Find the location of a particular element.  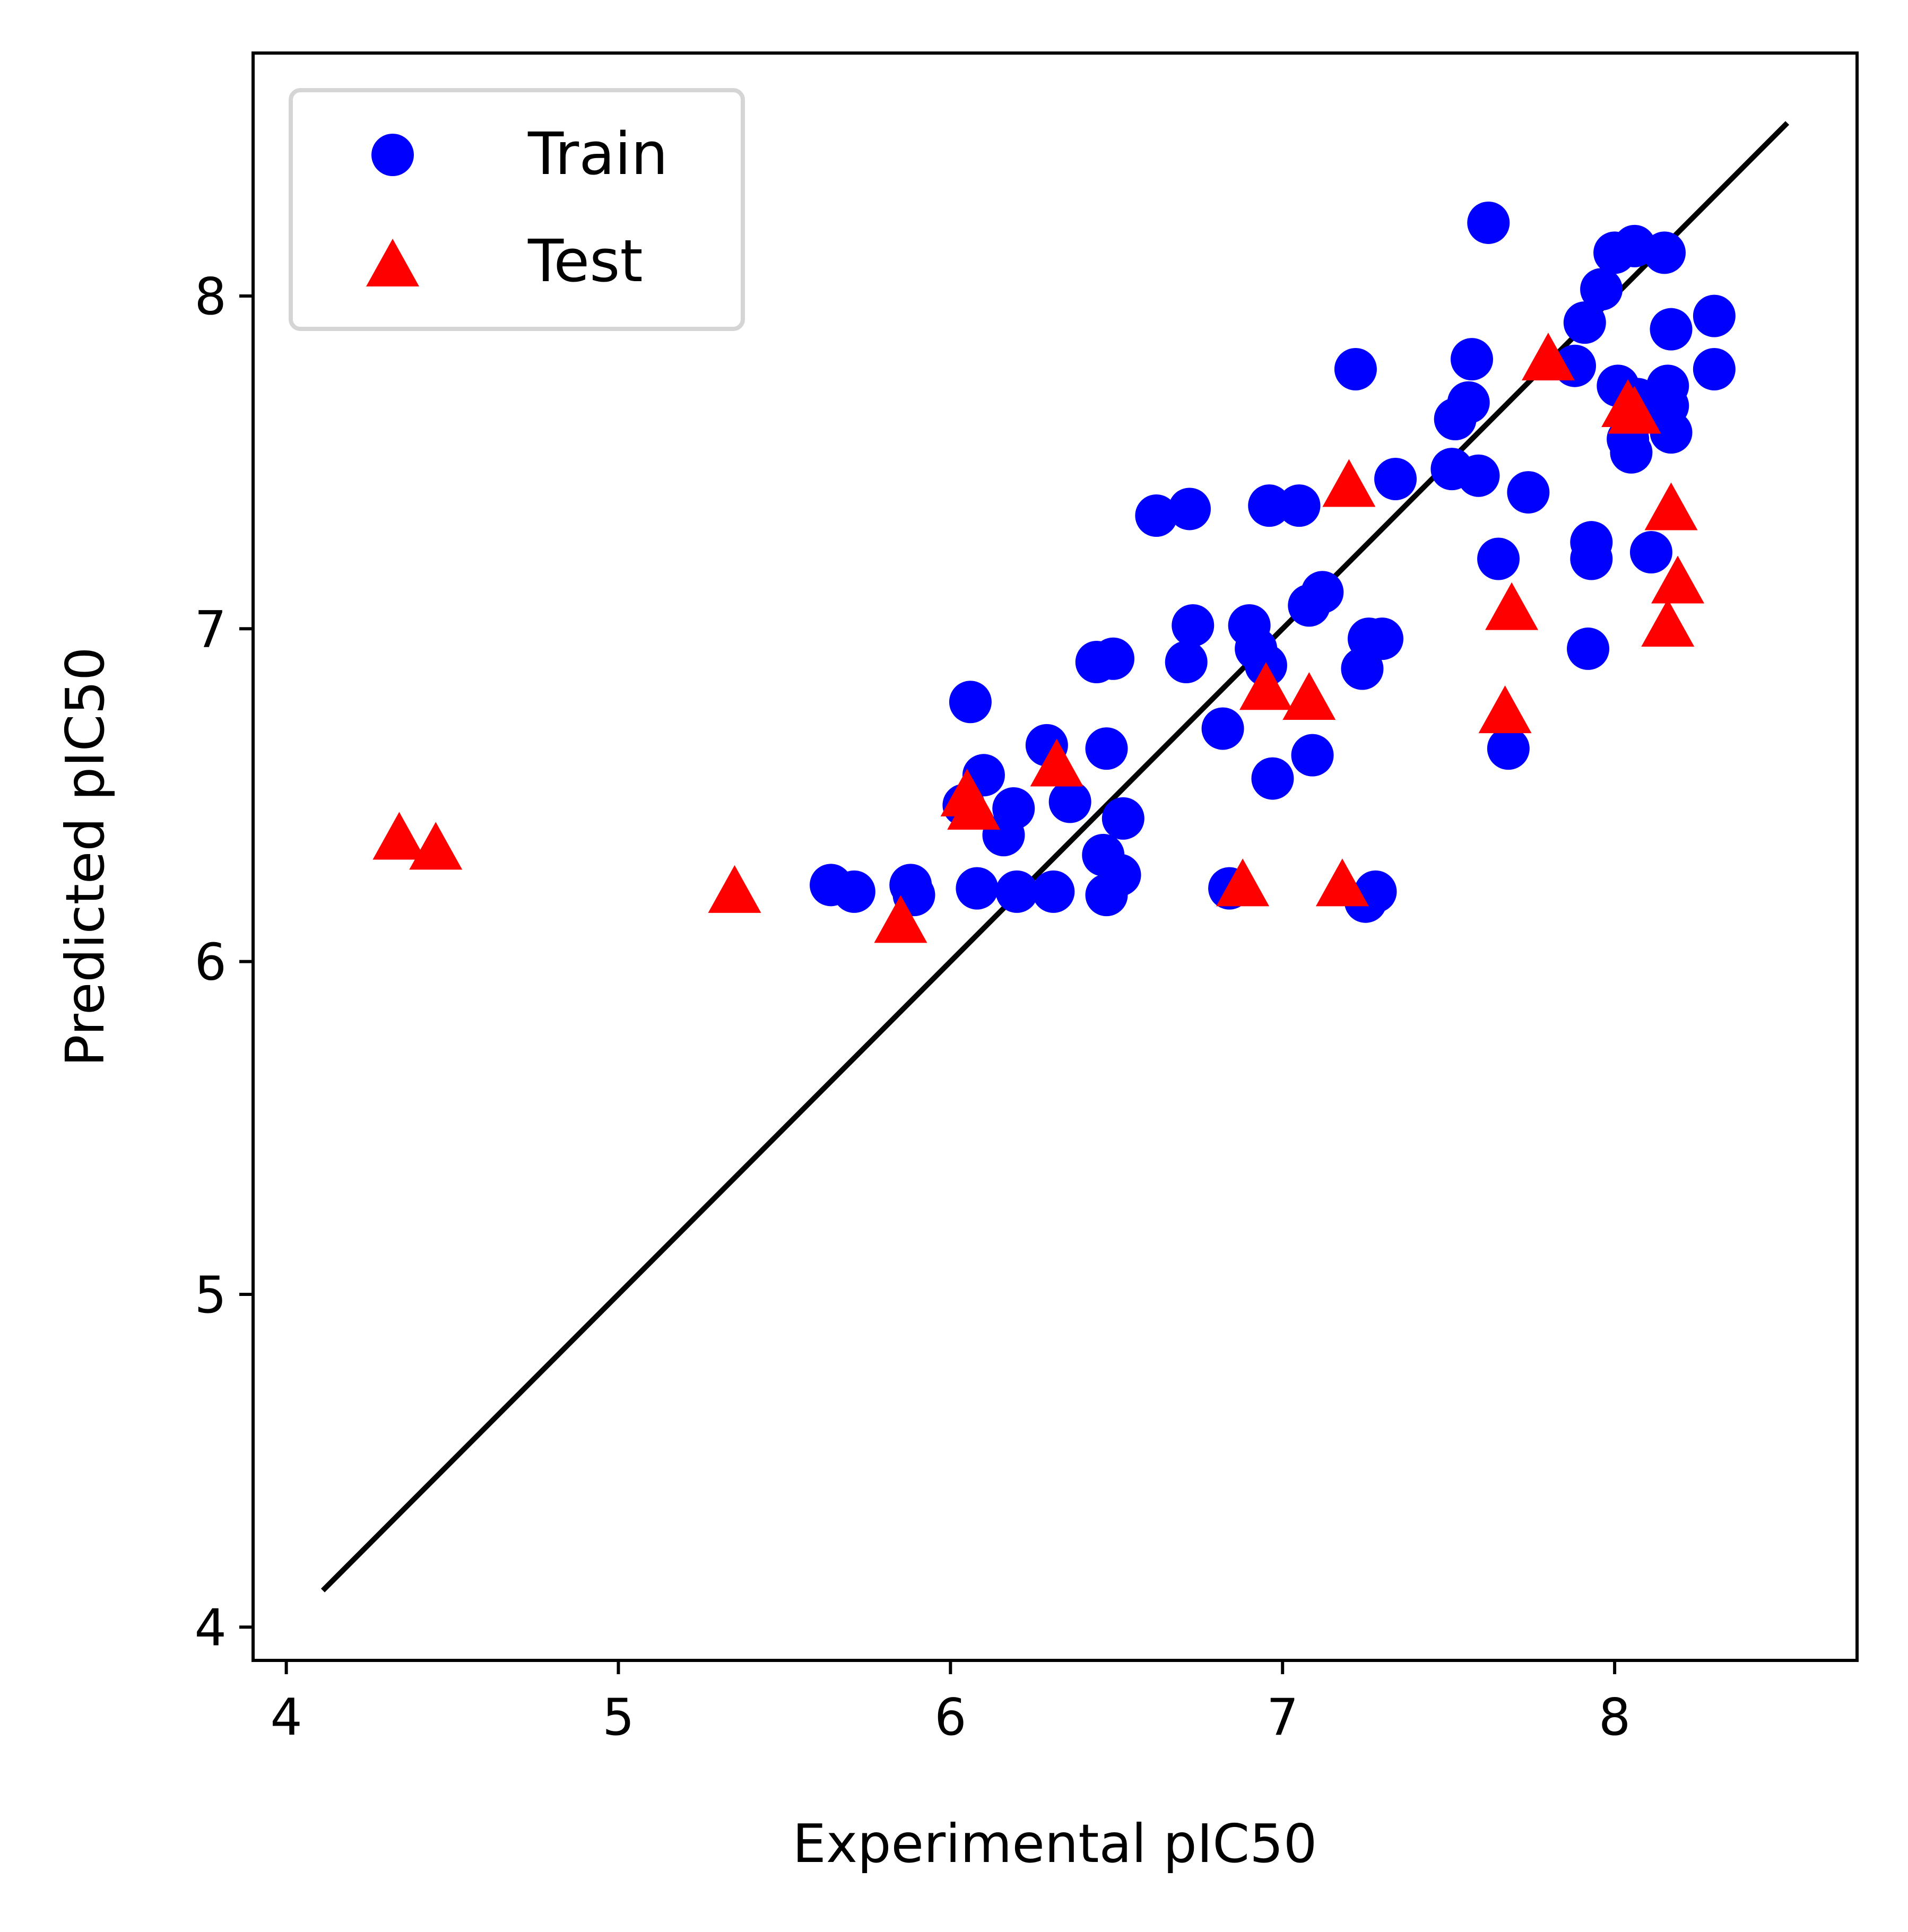

legend: Train Test is located at coordinates (517, 210).